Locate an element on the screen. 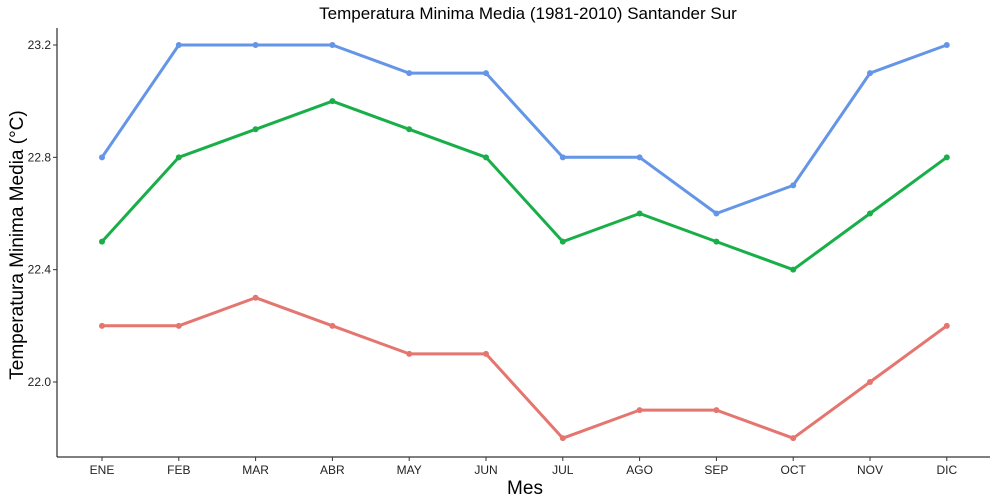  y-tick-label: 22.8 is located at coordinates (40, 157).